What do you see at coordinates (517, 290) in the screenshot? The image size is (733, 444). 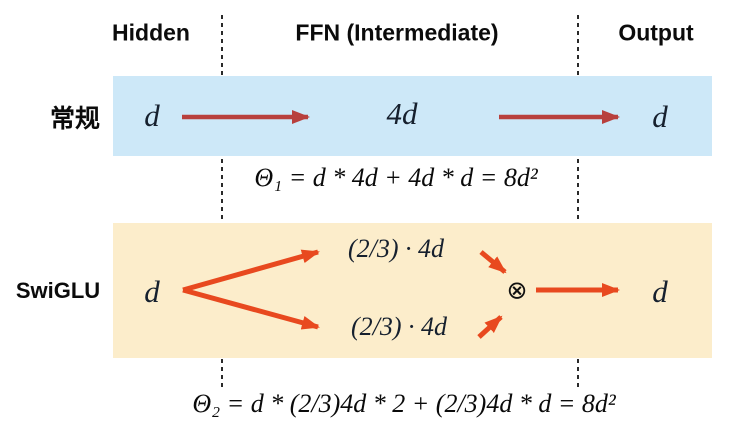 I see `elementwise-multiply-icon: ⊗` at bounding box center [517, 290].